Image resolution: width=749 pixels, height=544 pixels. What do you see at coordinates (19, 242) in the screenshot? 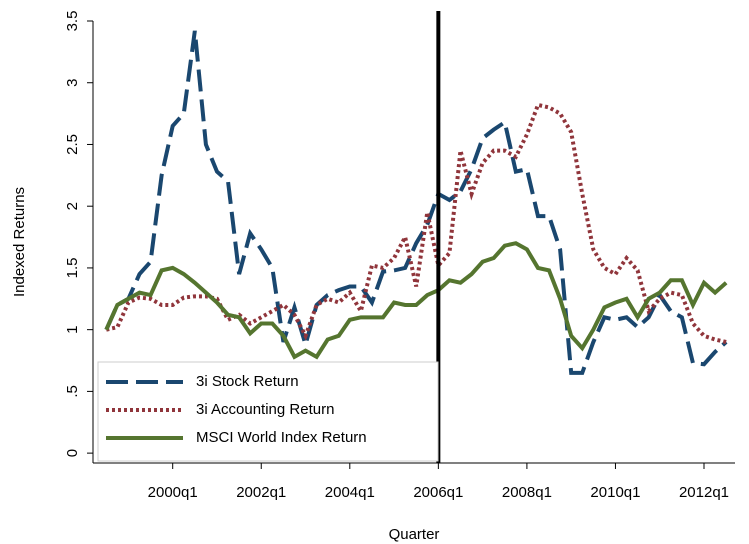
I see `y-axis-title: Indexed Returns` at bounding box center [19, 242].